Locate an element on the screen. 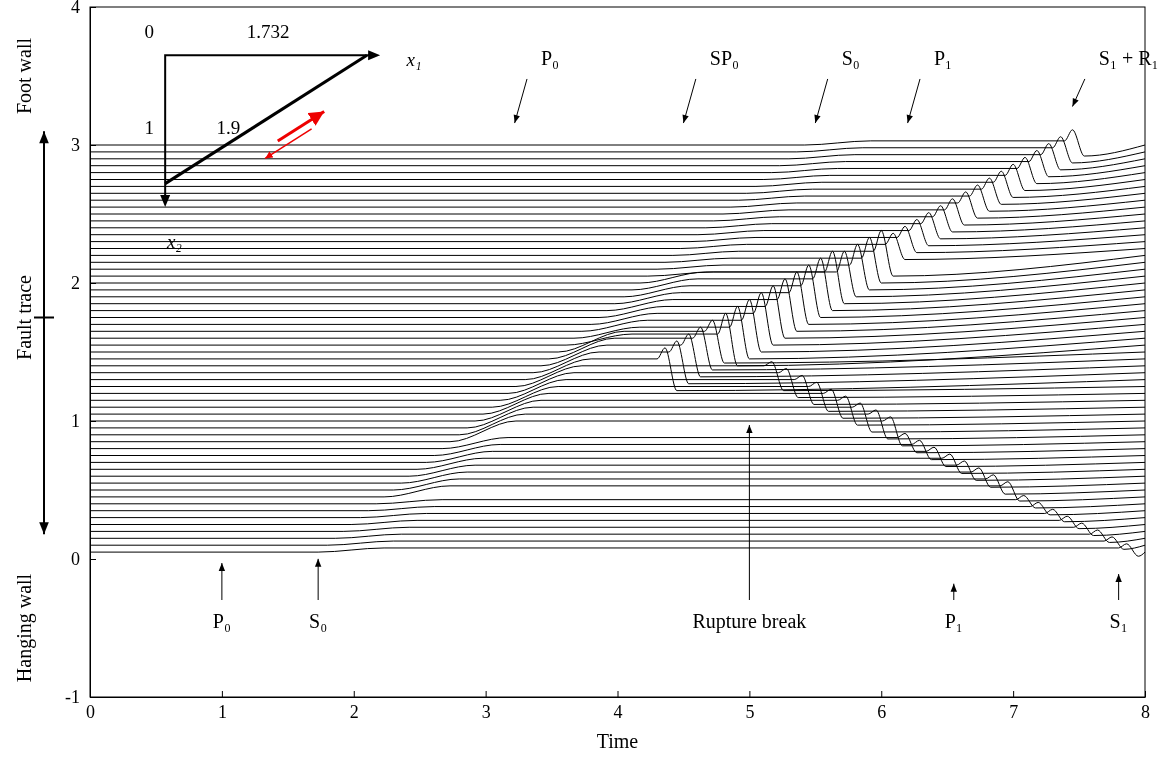  y-tick-label: 3 is located at coordinates (75, 145).